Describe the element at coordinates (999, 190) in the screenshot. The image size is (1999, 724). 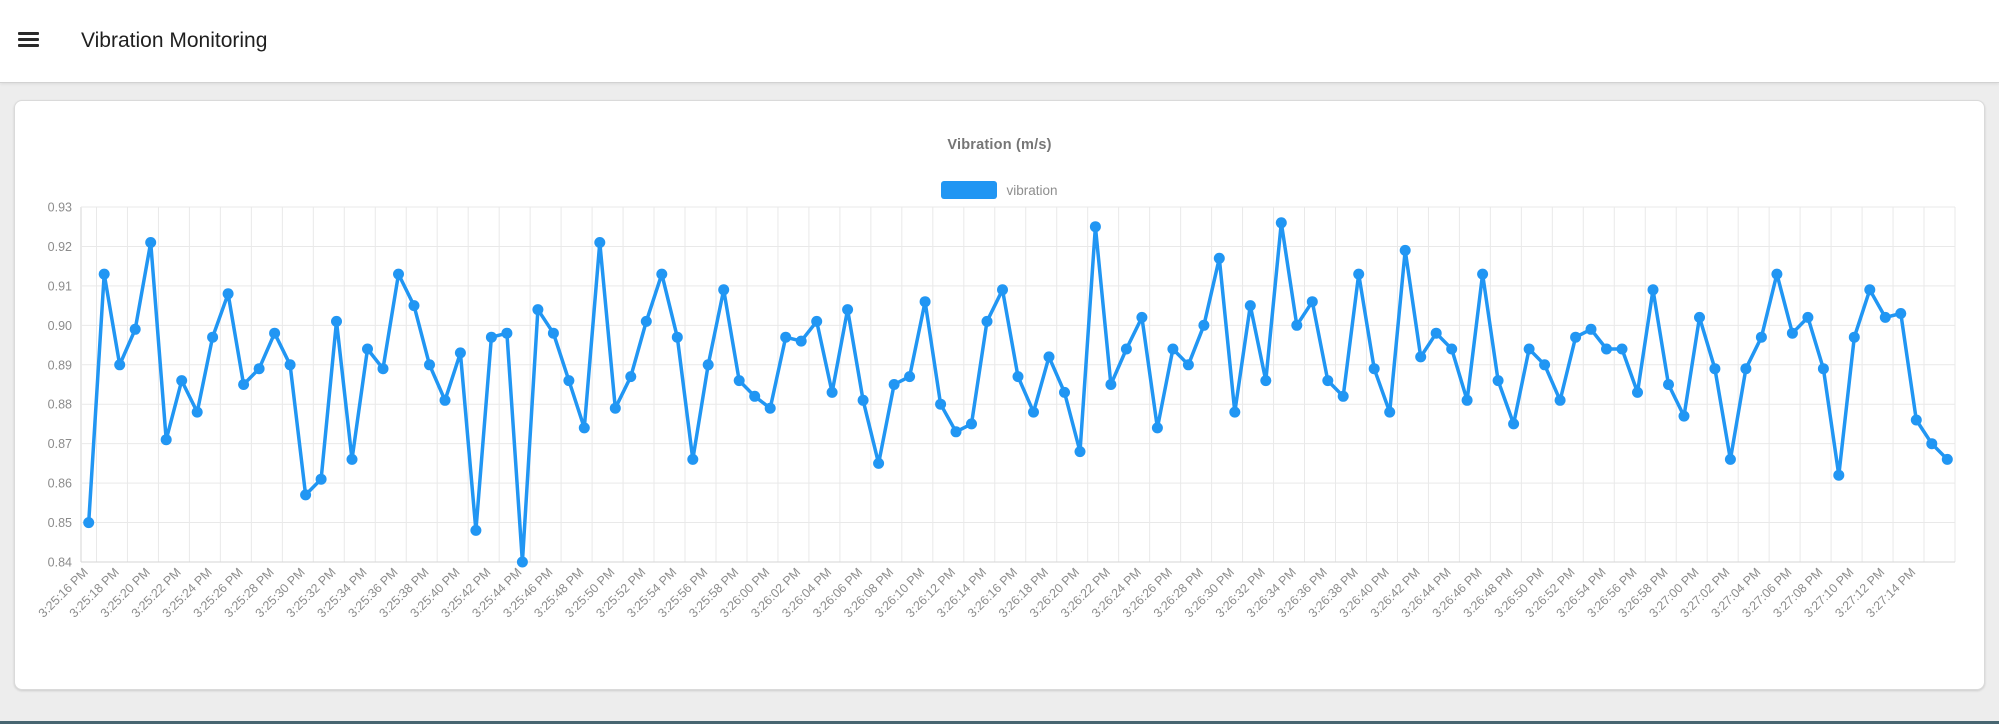
I see `chart-legend: vibration` at that location.